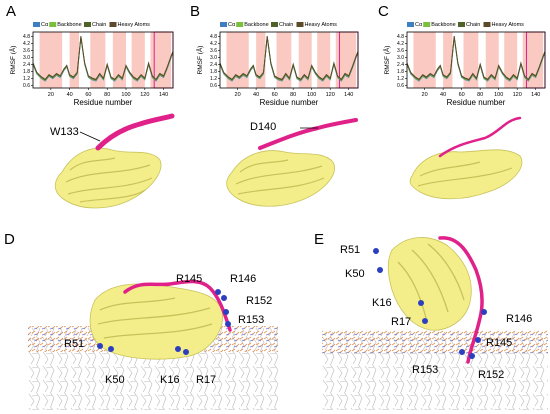 The width and height of the screenshot is (550, 414). Describe the element at coordinates (74, 344) in the screenshot. I see `label-d-r51: R51` at that location.